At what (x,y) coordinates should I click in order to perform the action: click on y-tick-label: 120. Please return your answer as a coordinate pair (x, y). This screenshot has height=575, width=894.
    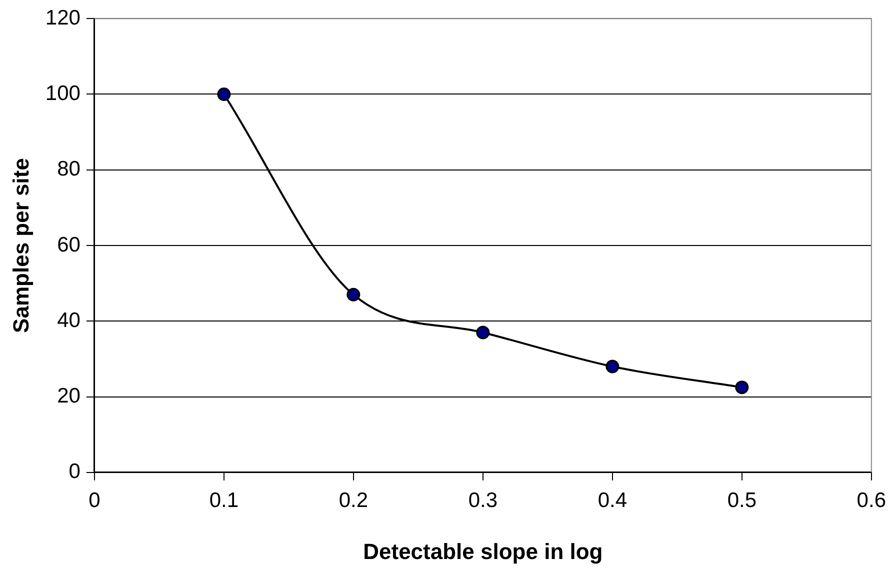
    Looking at the image, I should click on (62, 18).